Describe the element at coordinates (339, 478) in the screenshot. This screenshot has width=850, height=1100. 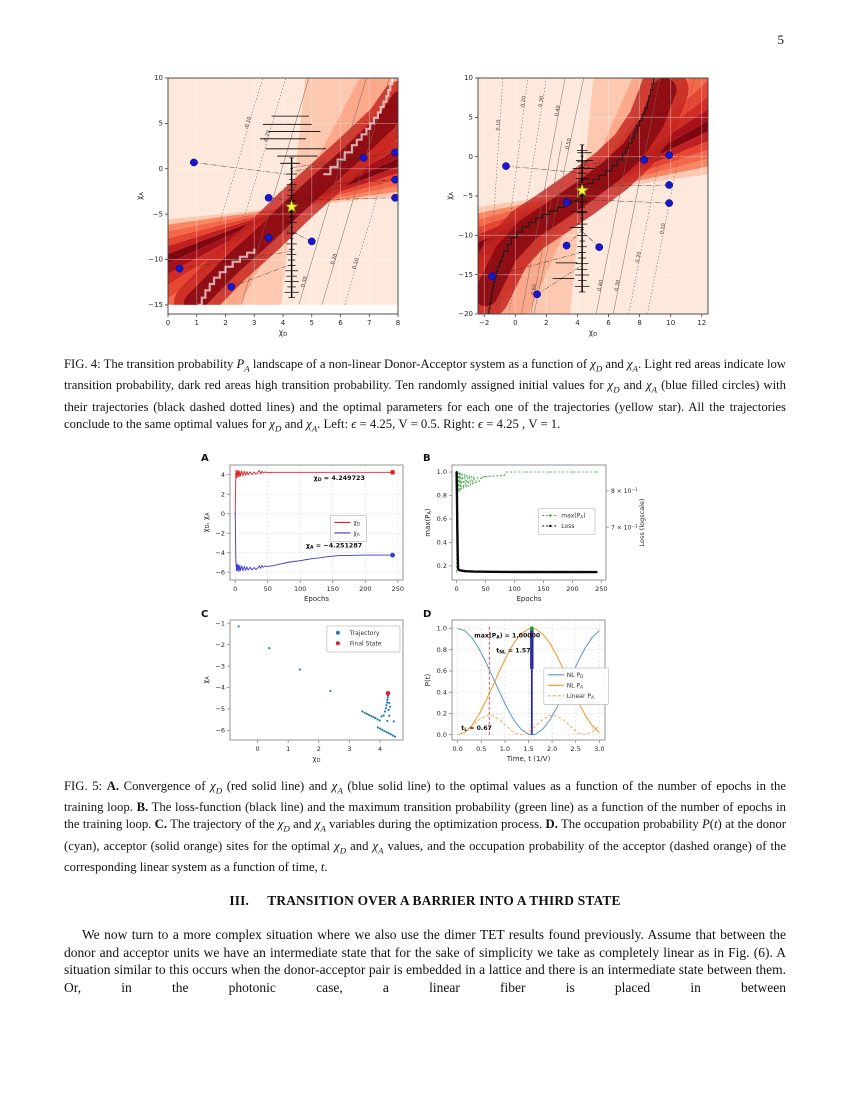
I see `svg-text: χD = 4.249723` at that location.